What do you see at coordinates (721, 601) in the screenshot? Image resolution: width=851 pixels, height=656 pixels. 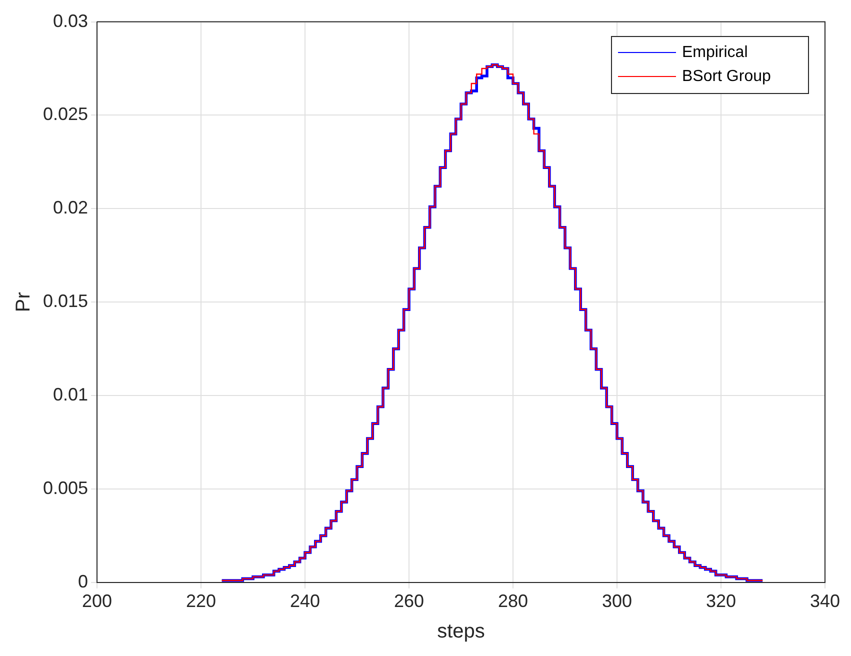 I see `x-tick-label: 320` at bounding box center [721, 601].